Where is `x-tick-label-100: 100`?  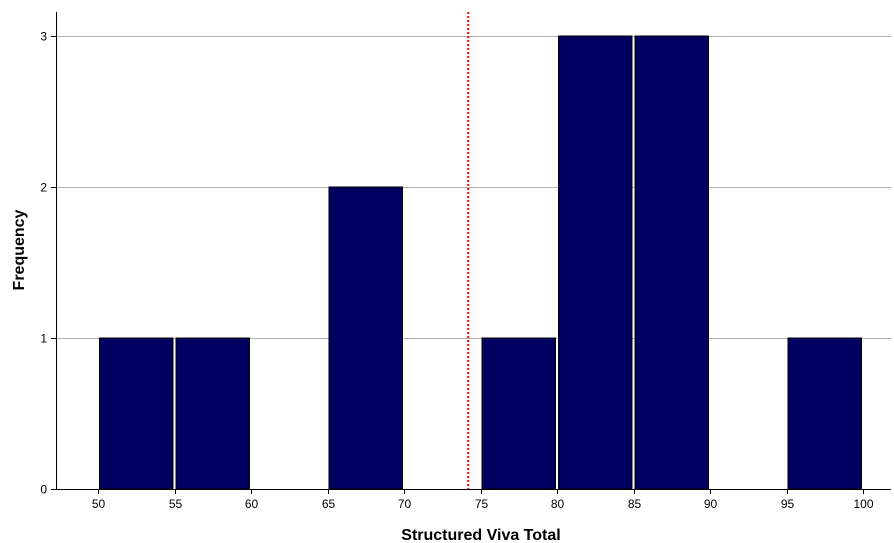
x-tick-label-100: 100 is located at coordinates (863, 504).